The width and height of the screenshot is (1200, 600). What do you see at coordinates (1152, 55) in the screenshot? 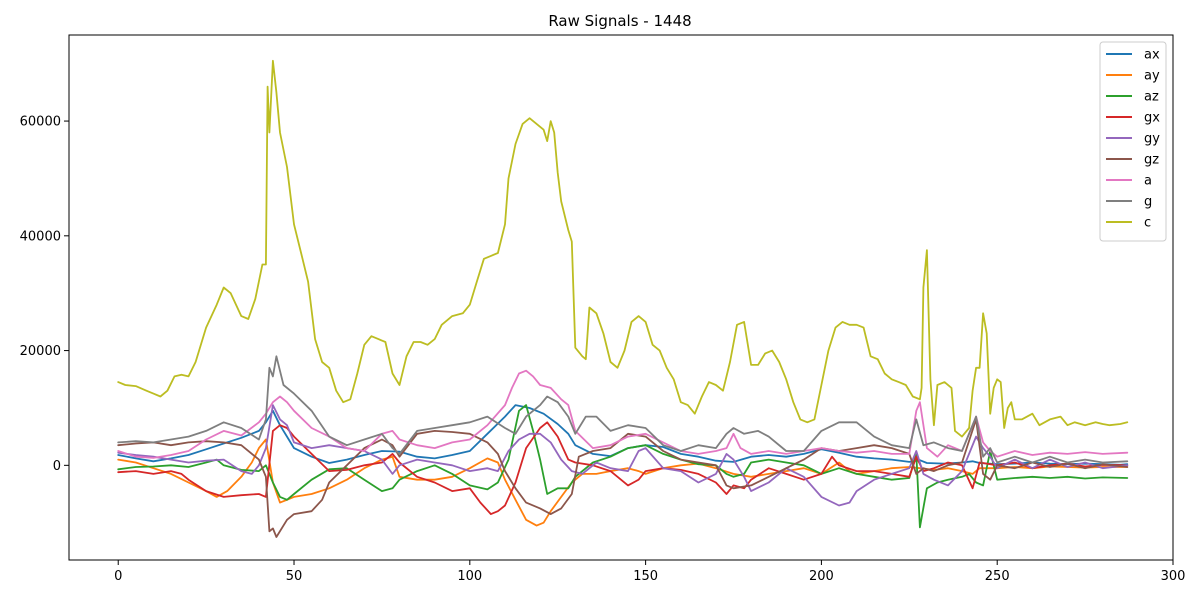
I see `legend-label-ax: ax` at bounding box center [1152, 55].